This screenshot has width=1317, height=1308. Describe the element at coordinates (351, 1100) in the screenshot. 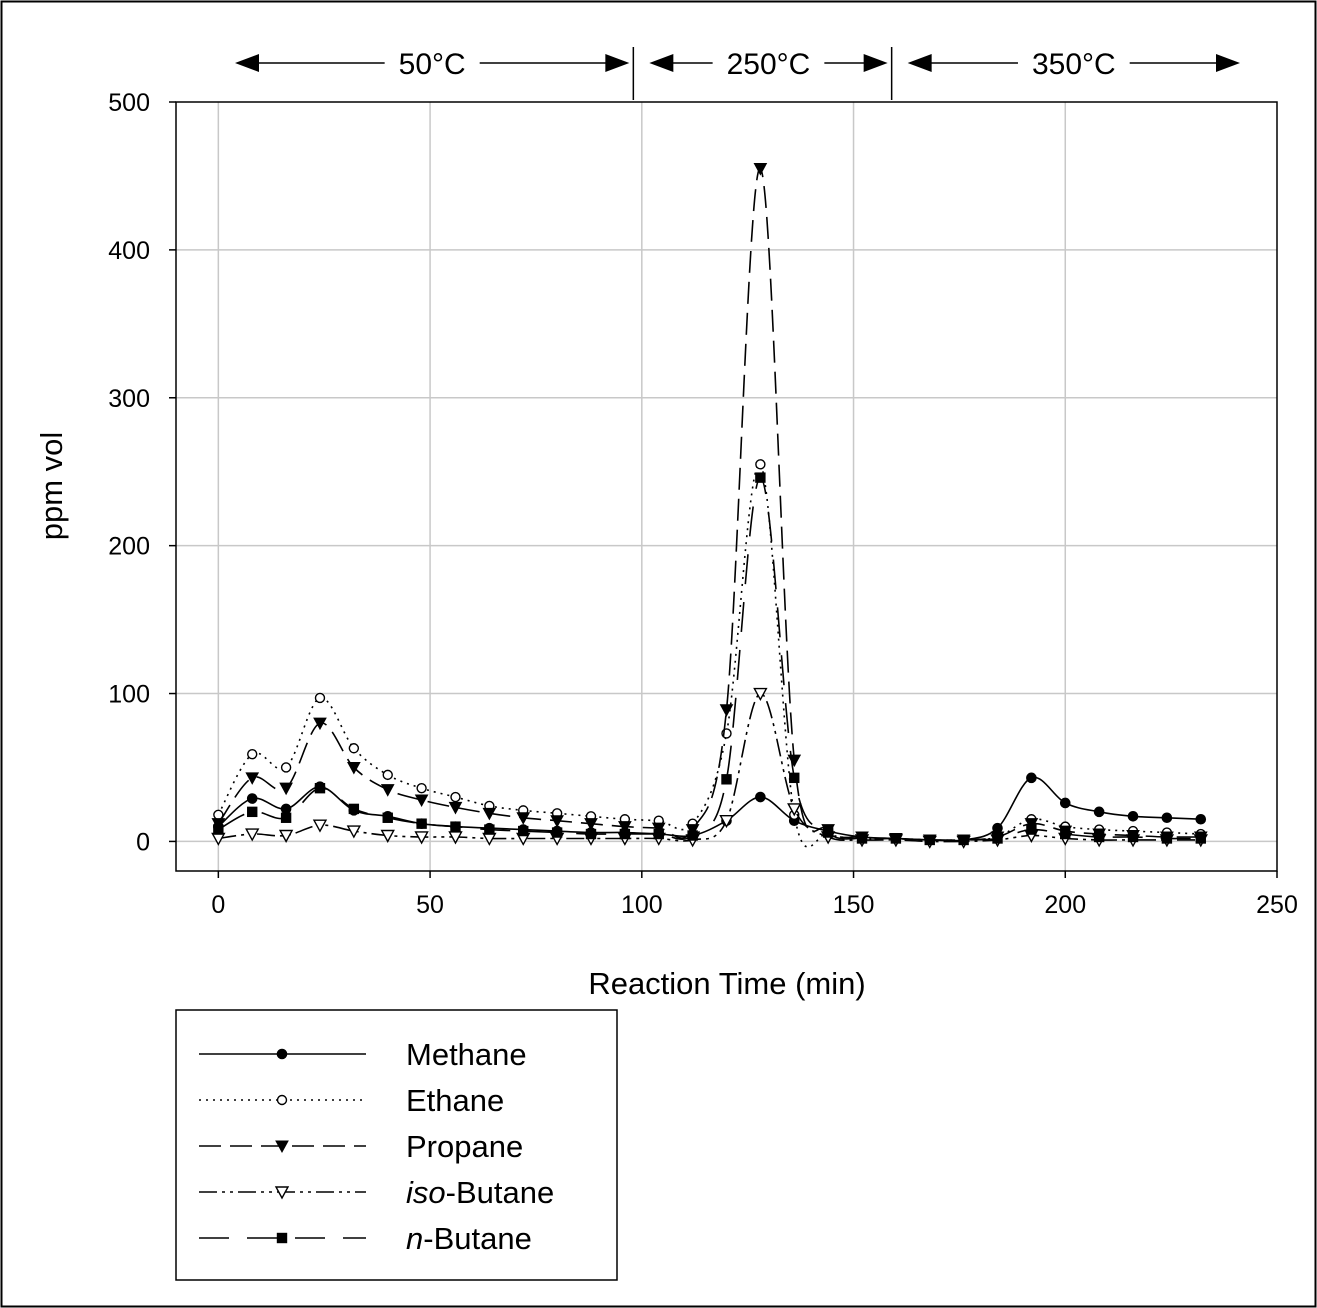

I see `legend-item-ethane: Ethane` at that location.